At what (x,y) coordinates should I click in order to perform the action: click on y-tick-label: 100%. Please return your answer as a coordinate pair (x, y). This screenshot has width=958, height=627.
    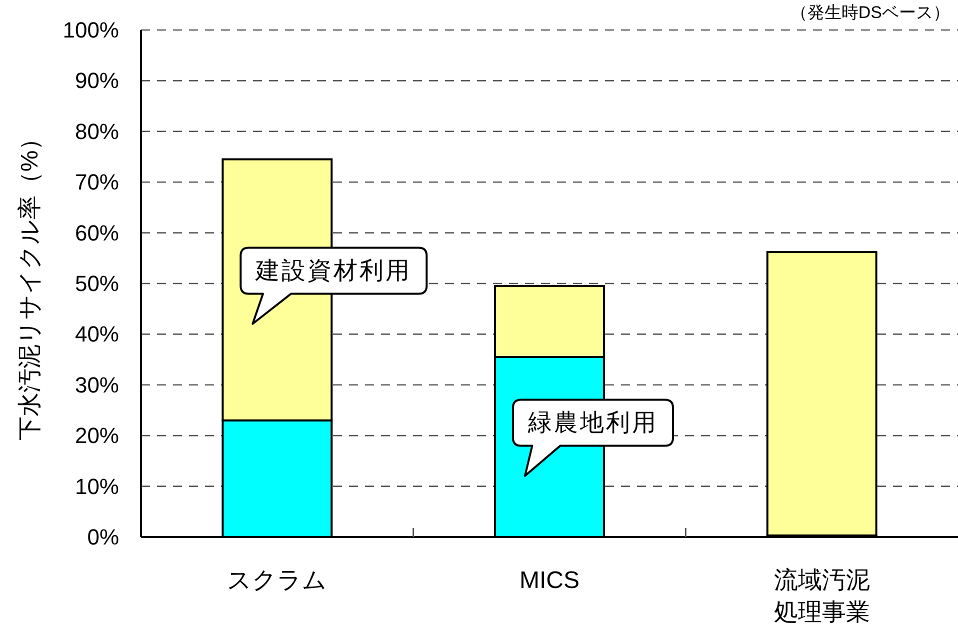
    Looking at the image, I should click on (90, 30).